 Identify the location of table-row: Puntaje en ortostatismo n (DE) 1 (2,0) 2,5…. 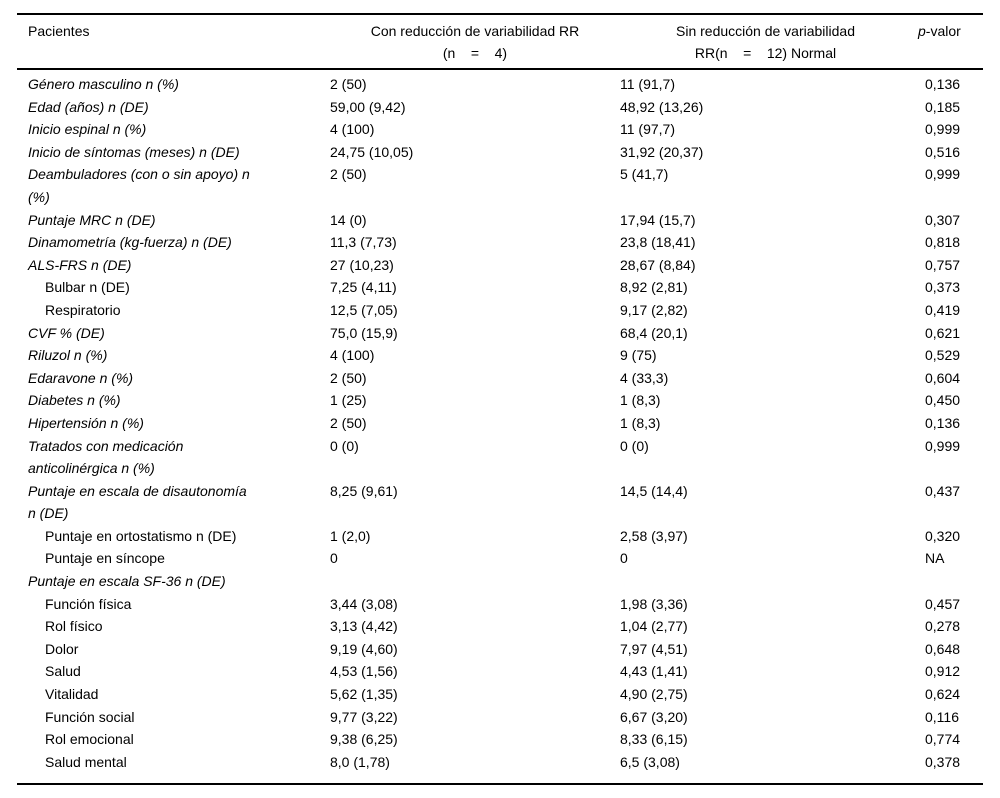
(500, 536).